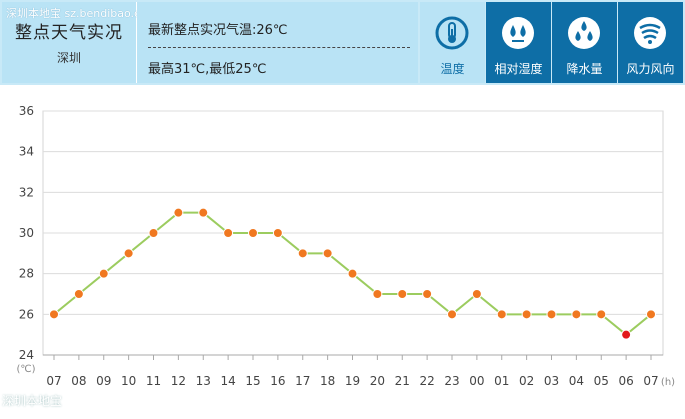 This screenshot has width=685, height=419. What do you see at coordinates (82, 13) in the screenshot?
I see `watermark: 深圳本地宝 sz.bendibao.com` at bounding box center [82, 13].